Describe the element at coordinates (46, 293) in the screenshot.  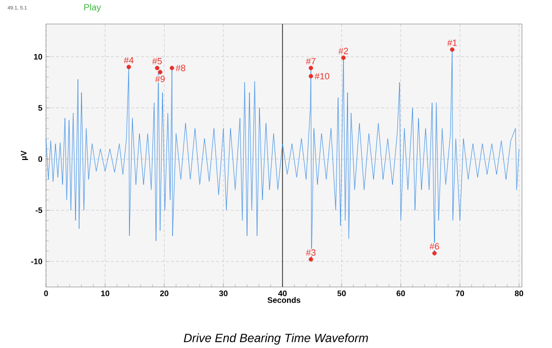
I see `x-tick-label: 0` at that location.